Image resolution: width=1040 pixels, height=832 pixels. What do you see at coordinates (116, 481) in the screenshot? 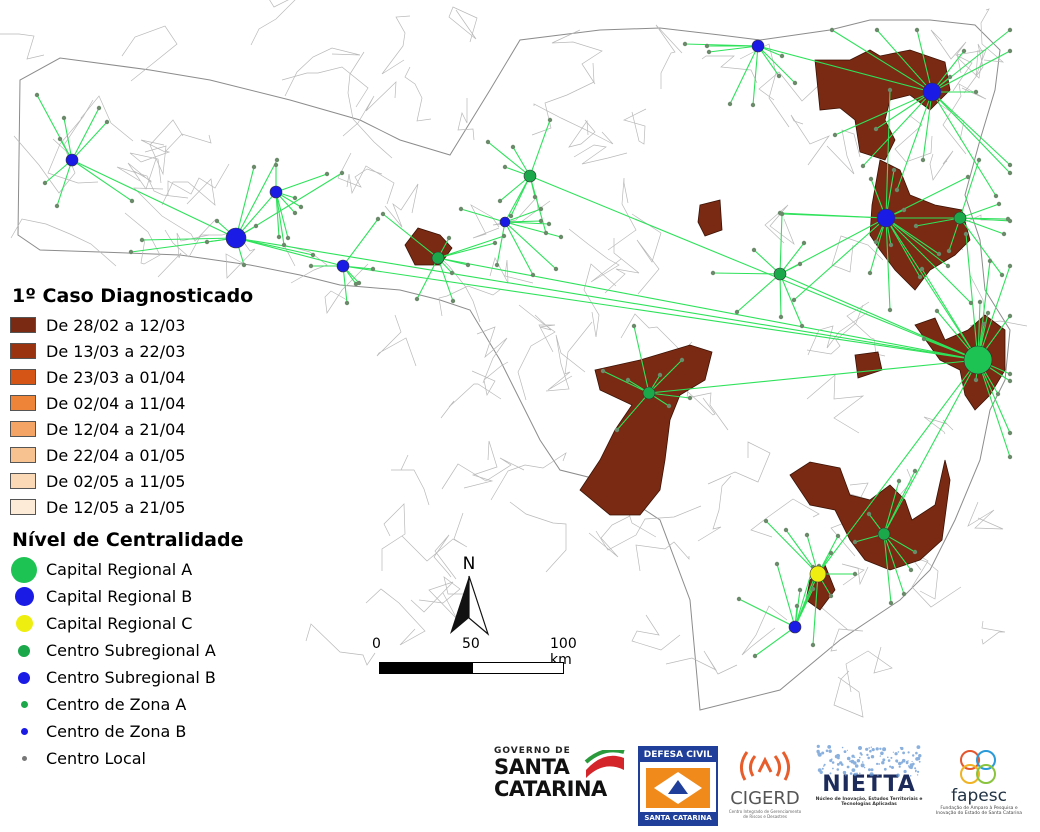
I see `legend-case-label: De 02/05 a 11/05` at bounding box center [116, 481].